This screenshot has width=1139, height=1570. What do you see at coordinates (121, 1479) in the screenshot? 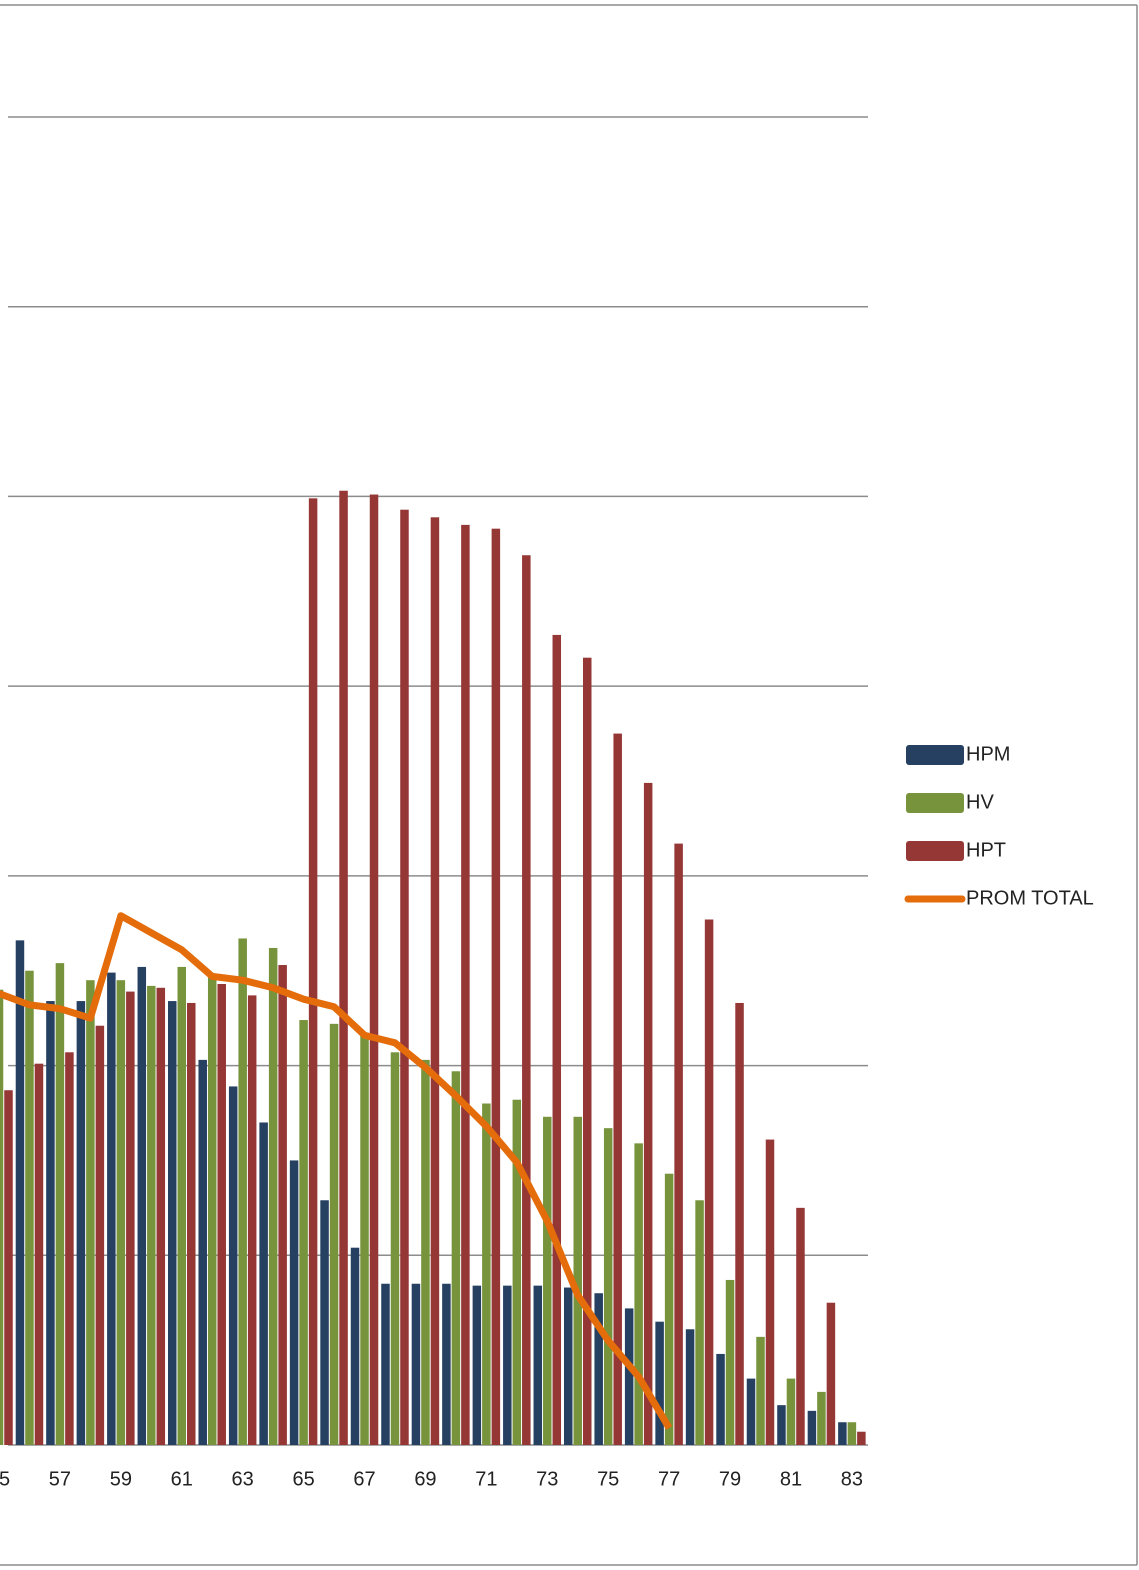
I see `x-tick-label: 59` at bounding box center [121, 1479].